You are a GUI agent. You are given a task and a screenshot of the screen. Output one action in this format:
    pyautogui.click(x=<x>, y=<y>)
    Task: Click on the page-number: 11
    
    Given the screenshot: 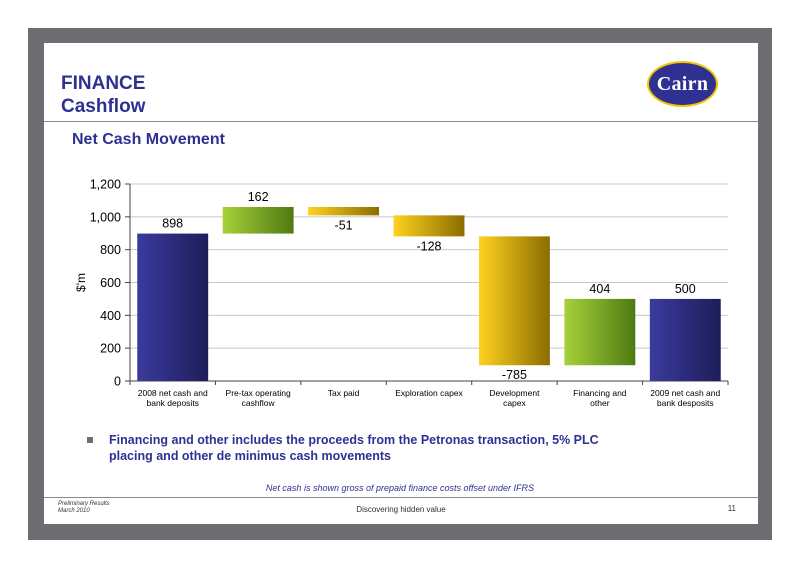 What is the action you would take?
    pyautogui.click(x=731, y=508)
    